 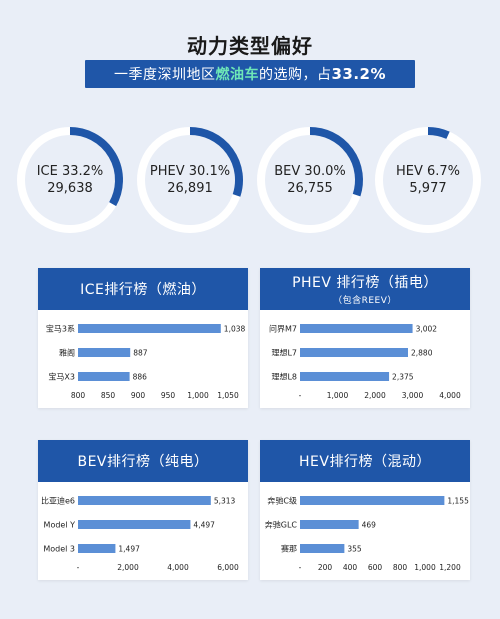 What do you see at coordinates (284, 353) in the screenshot?
I see `category-label: 理想L7` at bounding box center [284, 353].